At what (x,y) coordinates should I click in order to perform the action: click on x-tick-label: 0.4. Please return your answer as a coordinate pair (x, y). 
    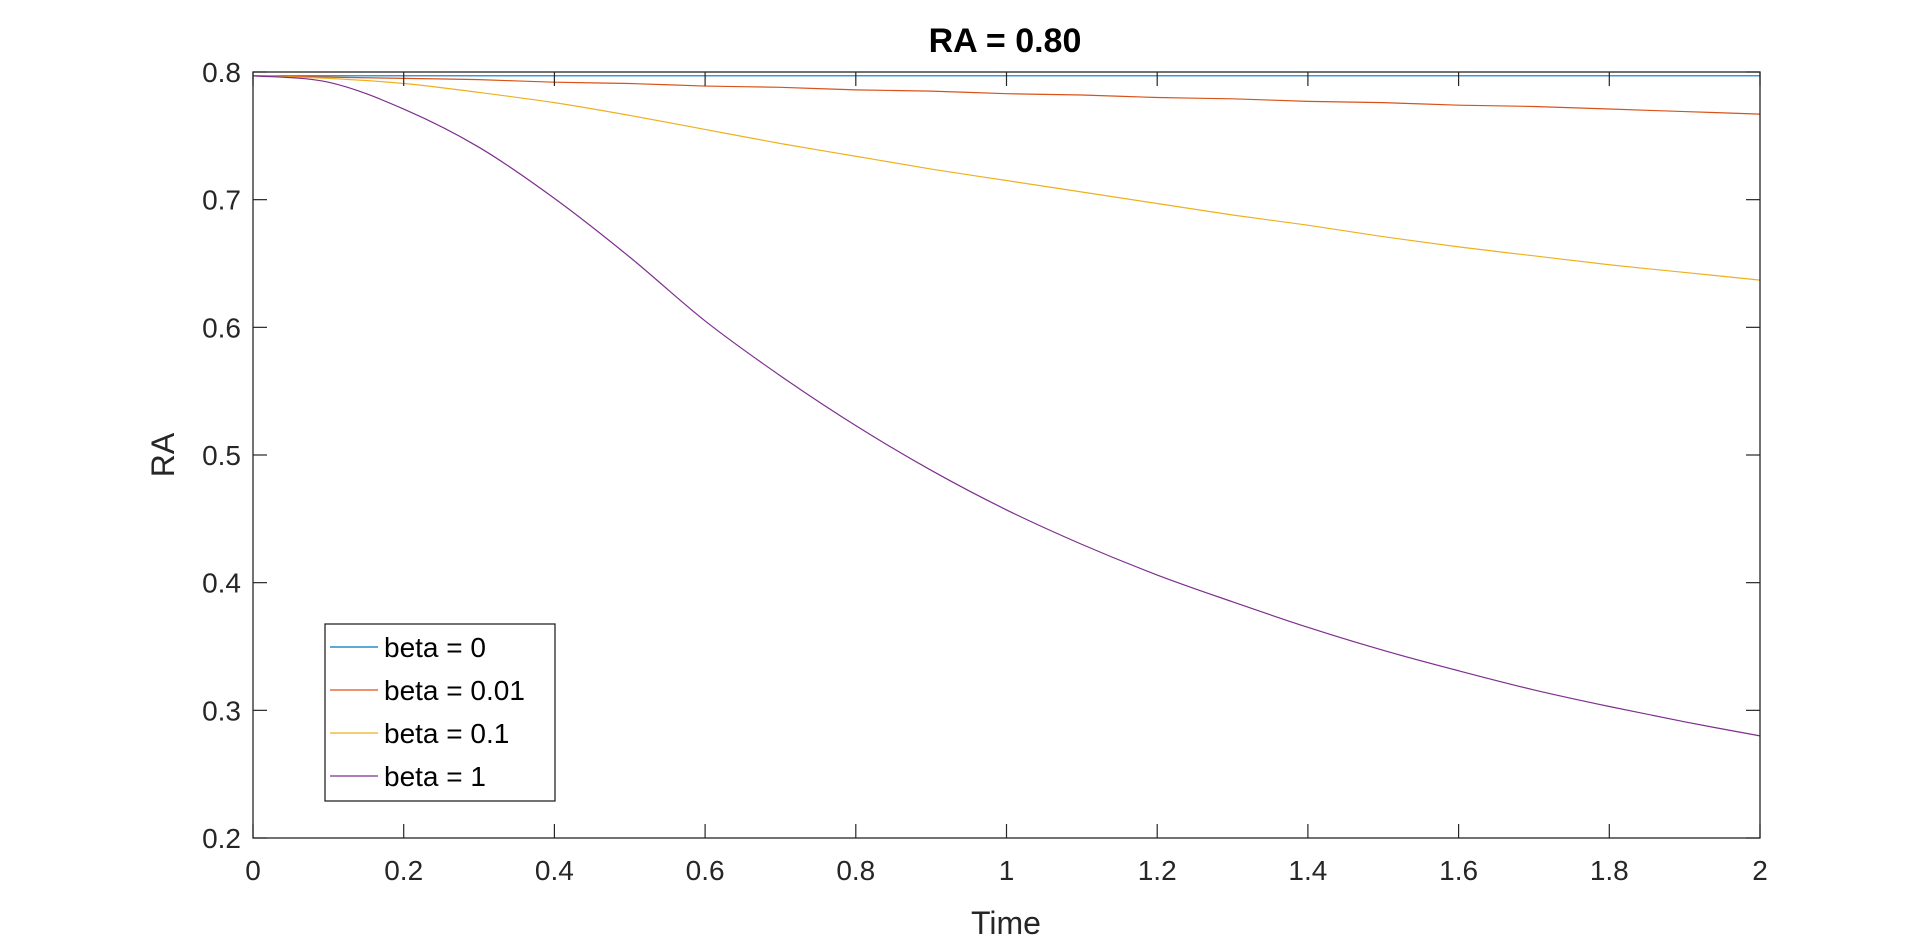
    Looking at the image, I should click on (554, 870).